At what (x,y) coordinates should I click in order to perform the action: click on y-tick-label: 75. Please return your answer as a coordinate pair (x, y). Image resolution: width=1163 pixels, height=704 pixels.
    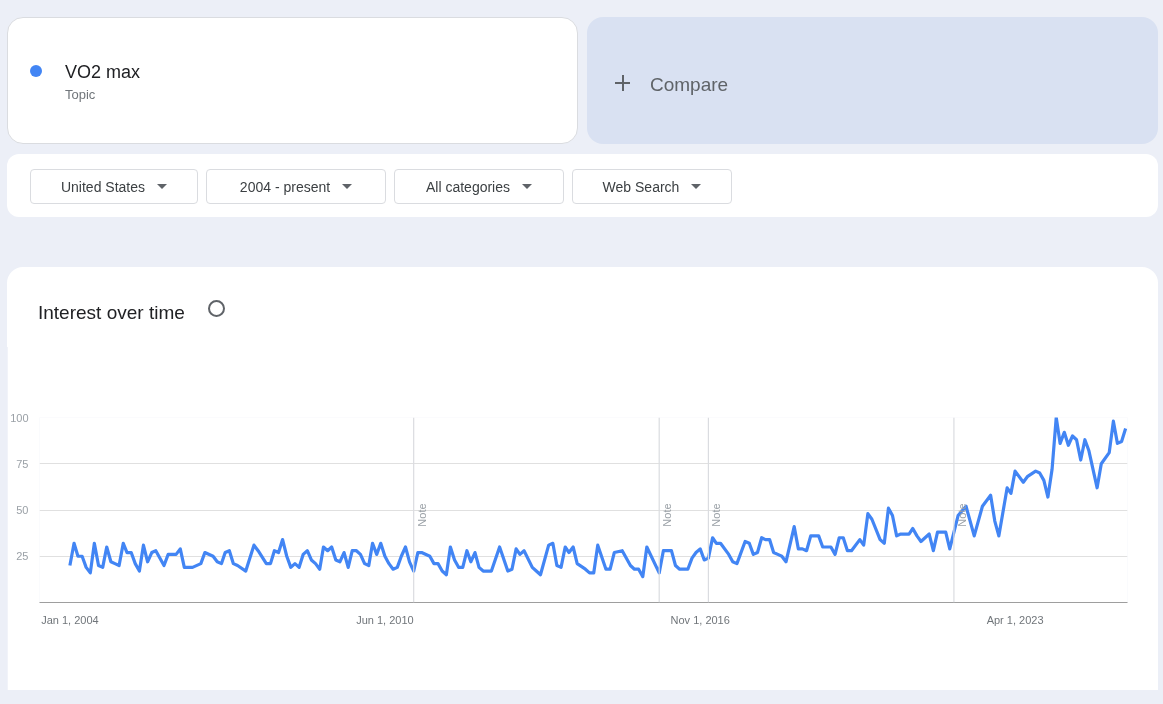
    Looking at the image, I should click on (22, 463).